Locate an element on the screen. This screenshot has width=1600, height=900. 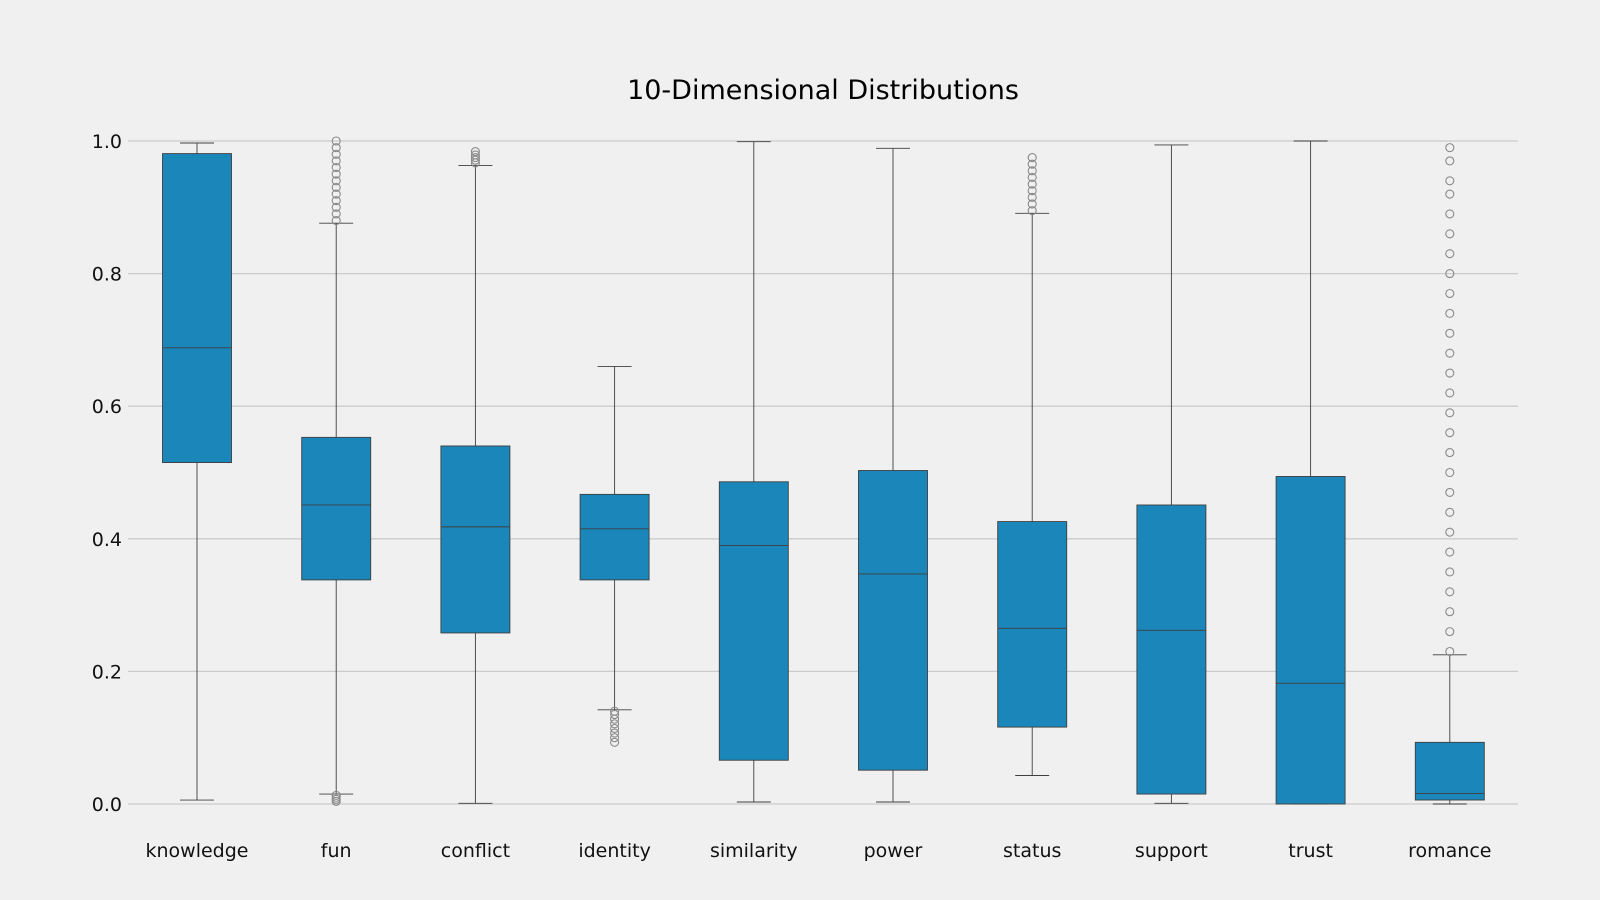
box-group-similarity is located at coordinates (753, 472).